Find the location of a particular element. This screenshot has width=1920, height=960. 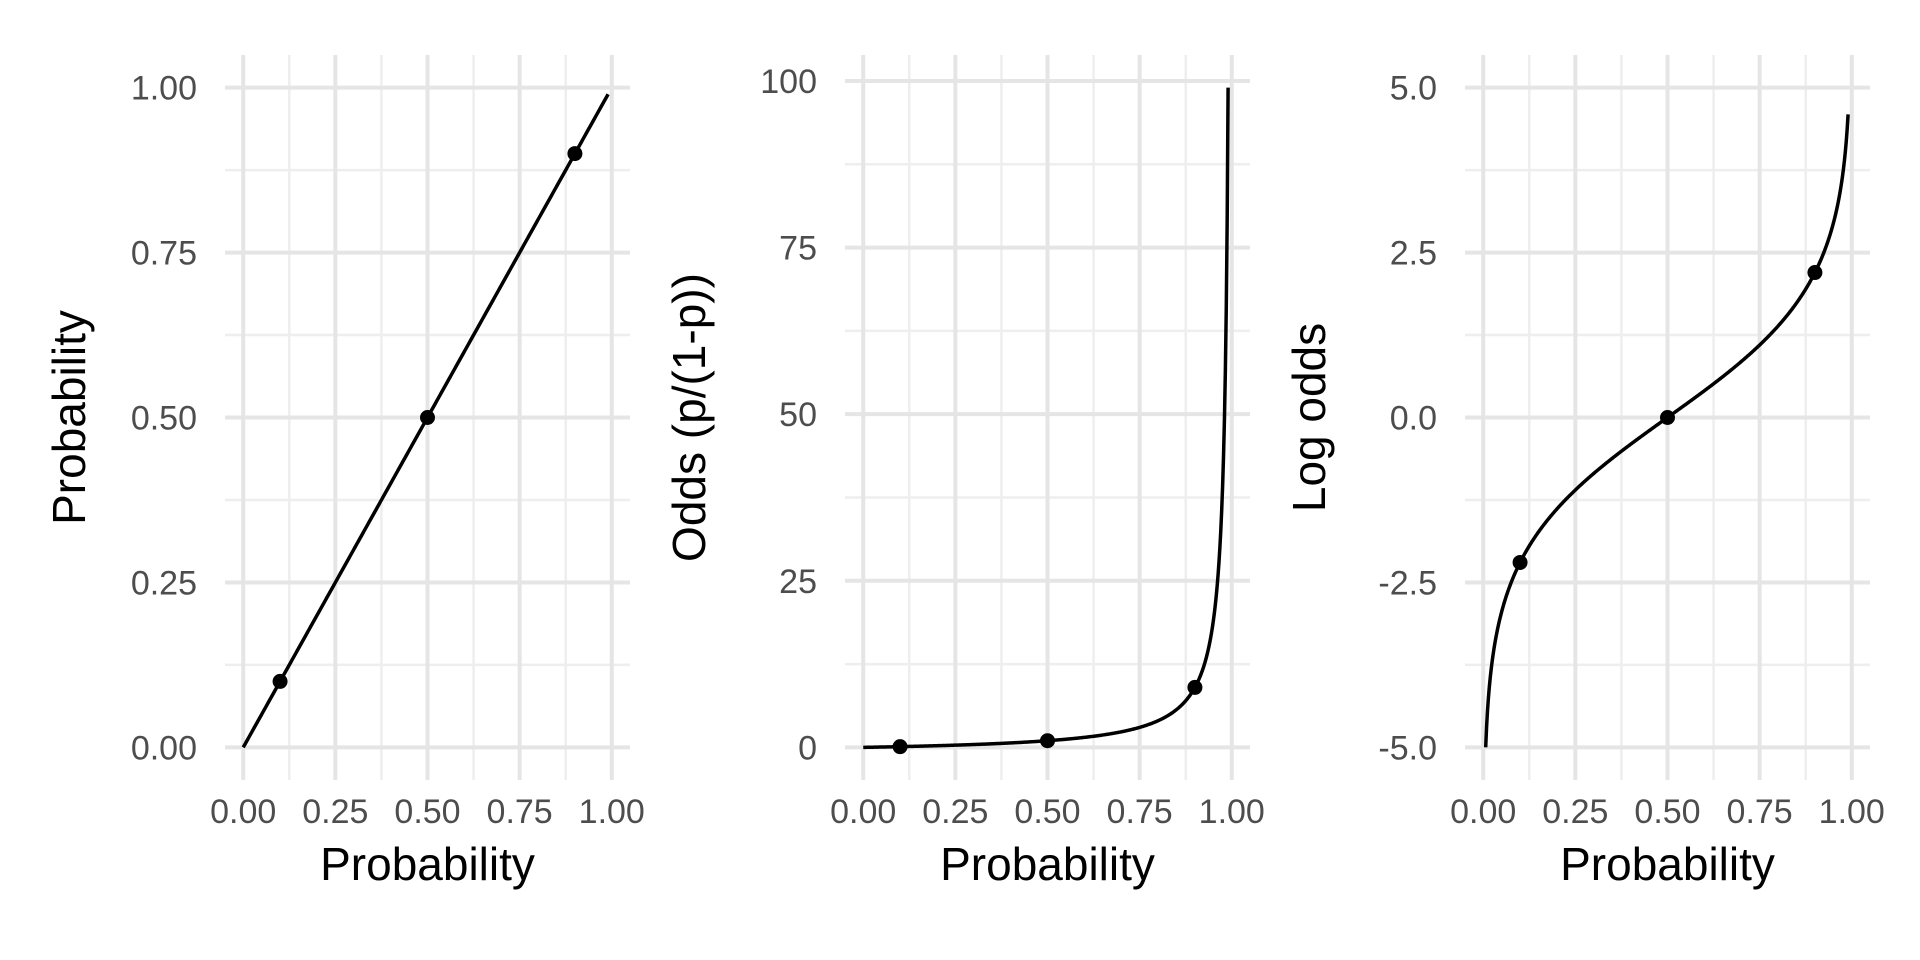

y-tick-label: 0.00 is located at coordinates (164, 748).